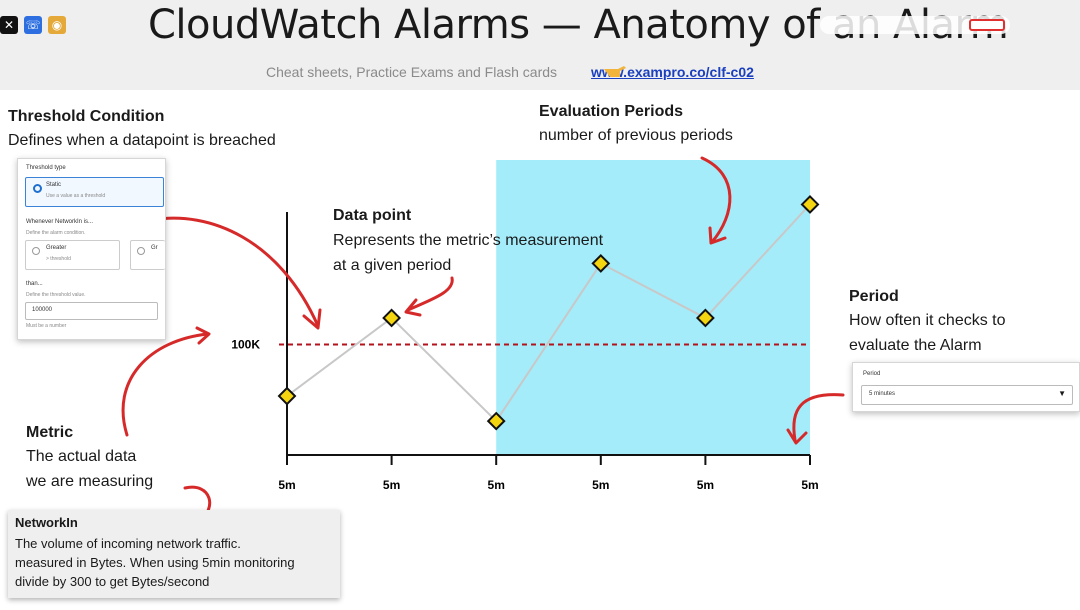 This screenshot has width=1080, height=610. Describe the element at coordinates (46, 326) in the screenshot. I see `must-be-number: Must be a number` at that location.